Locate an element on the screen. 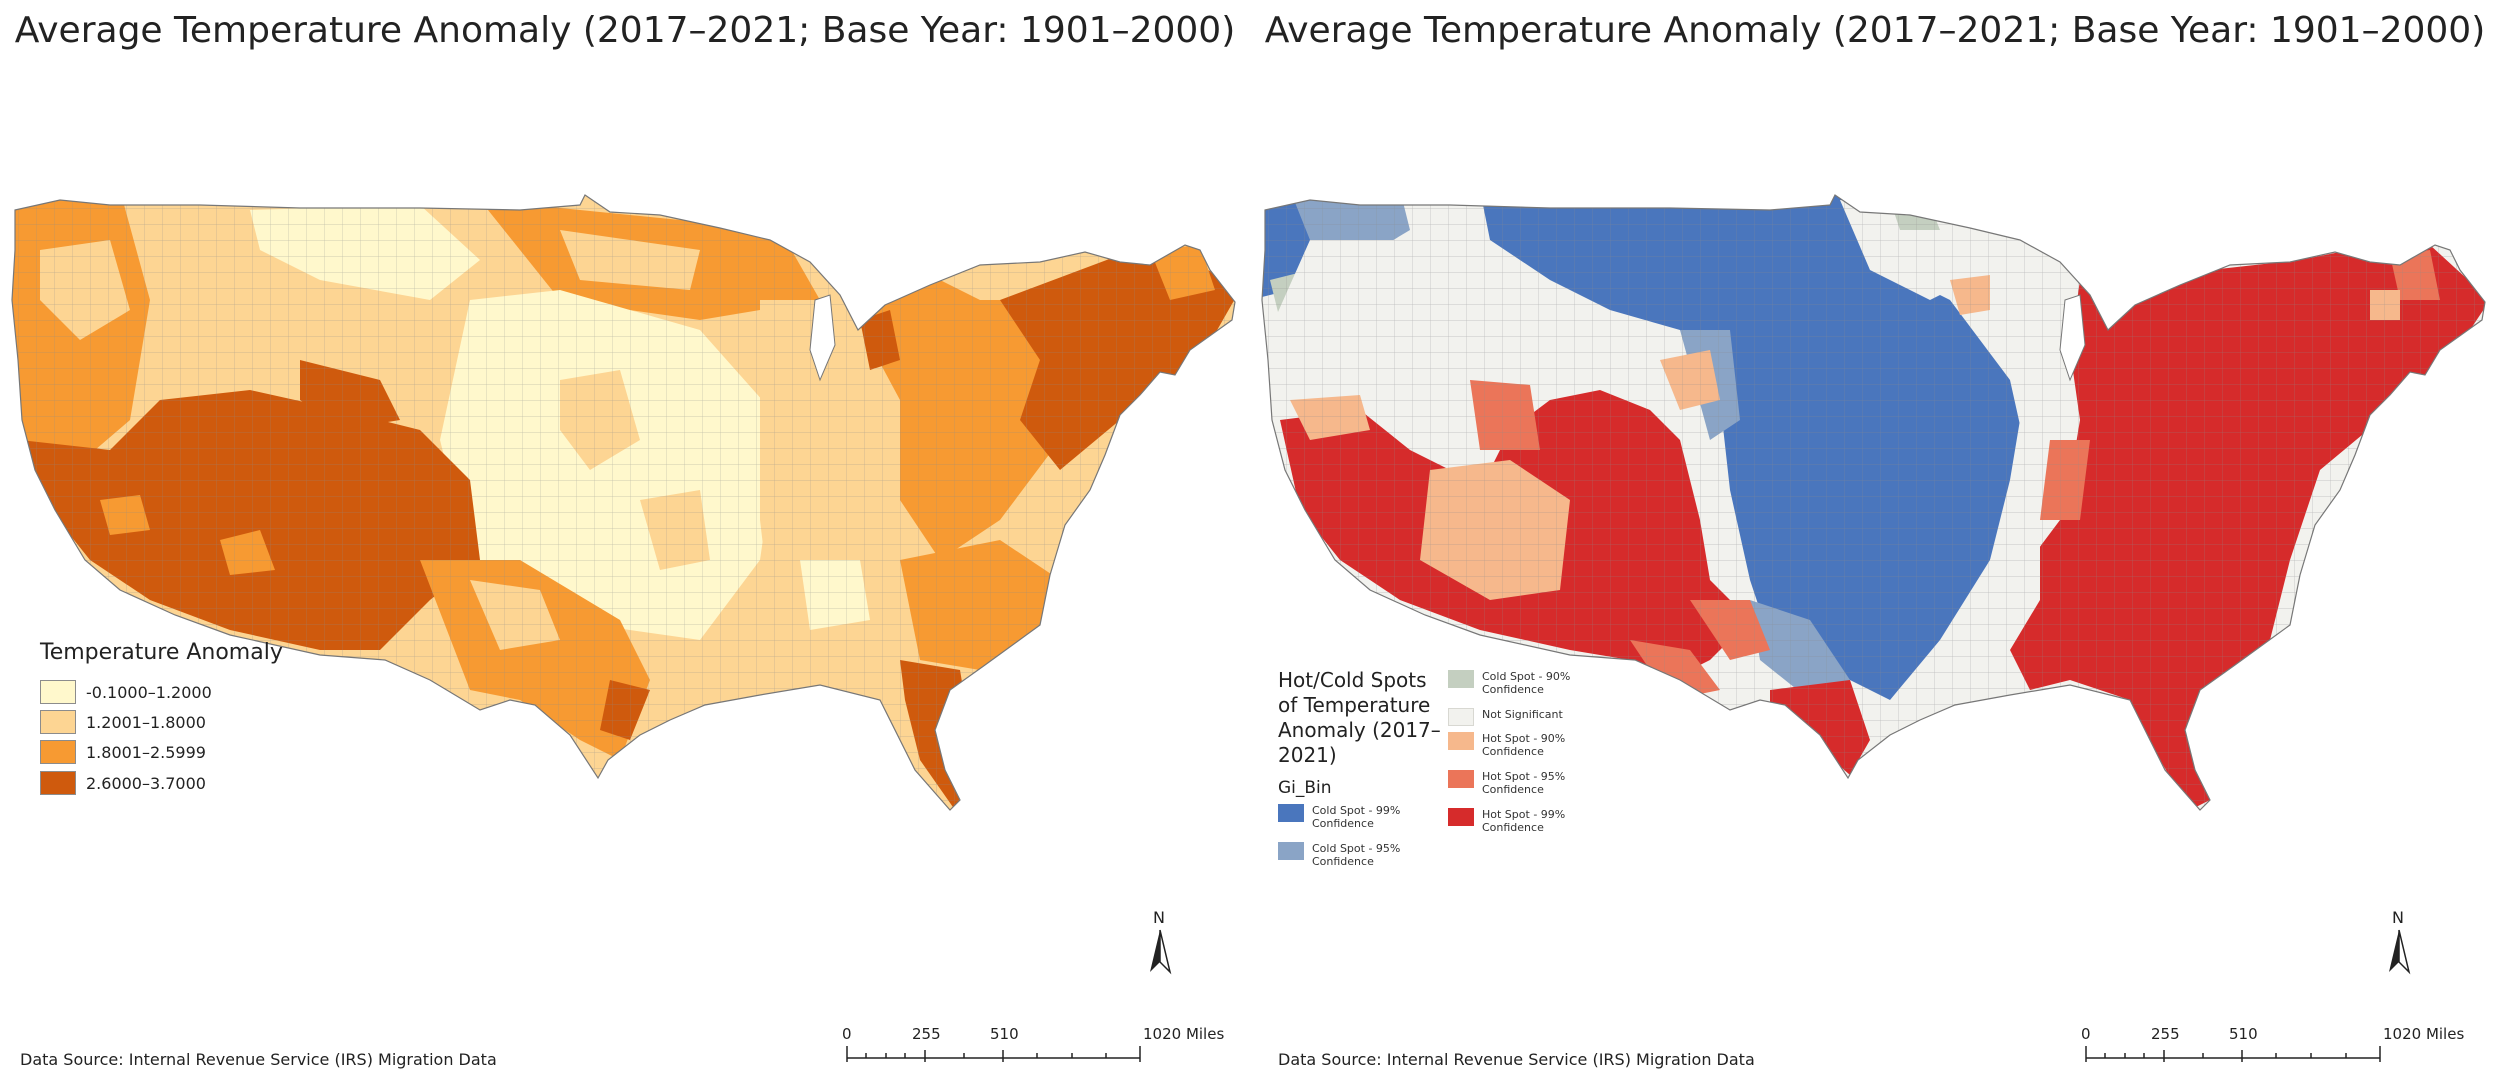 This screenshot has width=2500, height=1092. right-legend-item-4: Not Significant is located at coordinates (1510, 717).